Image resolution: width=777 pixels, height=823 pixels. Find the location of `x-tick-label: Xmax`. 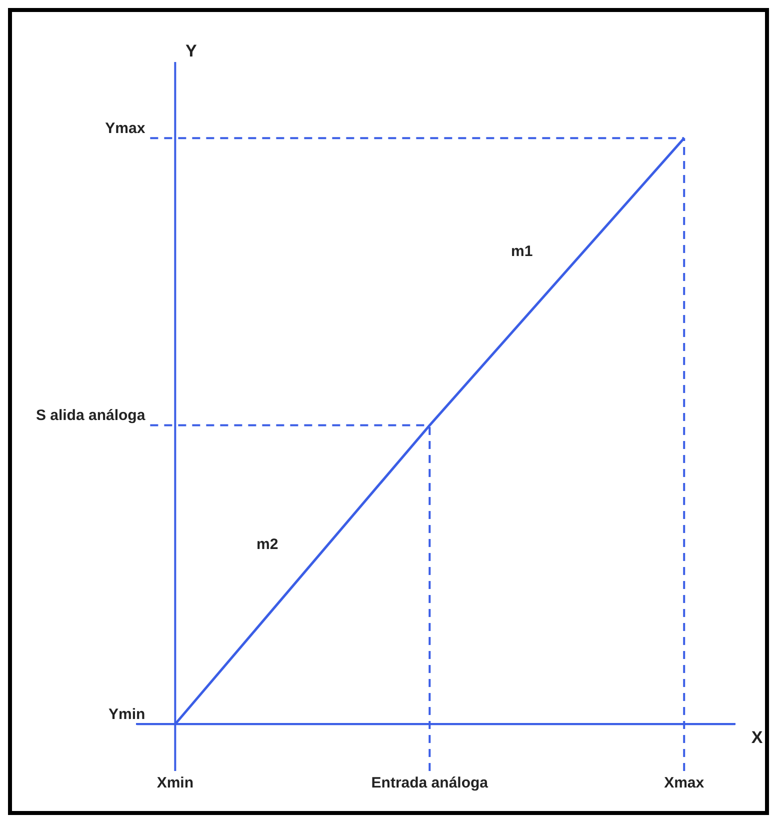

x-tick-label: Xmax is located at coordinates (684, 783).